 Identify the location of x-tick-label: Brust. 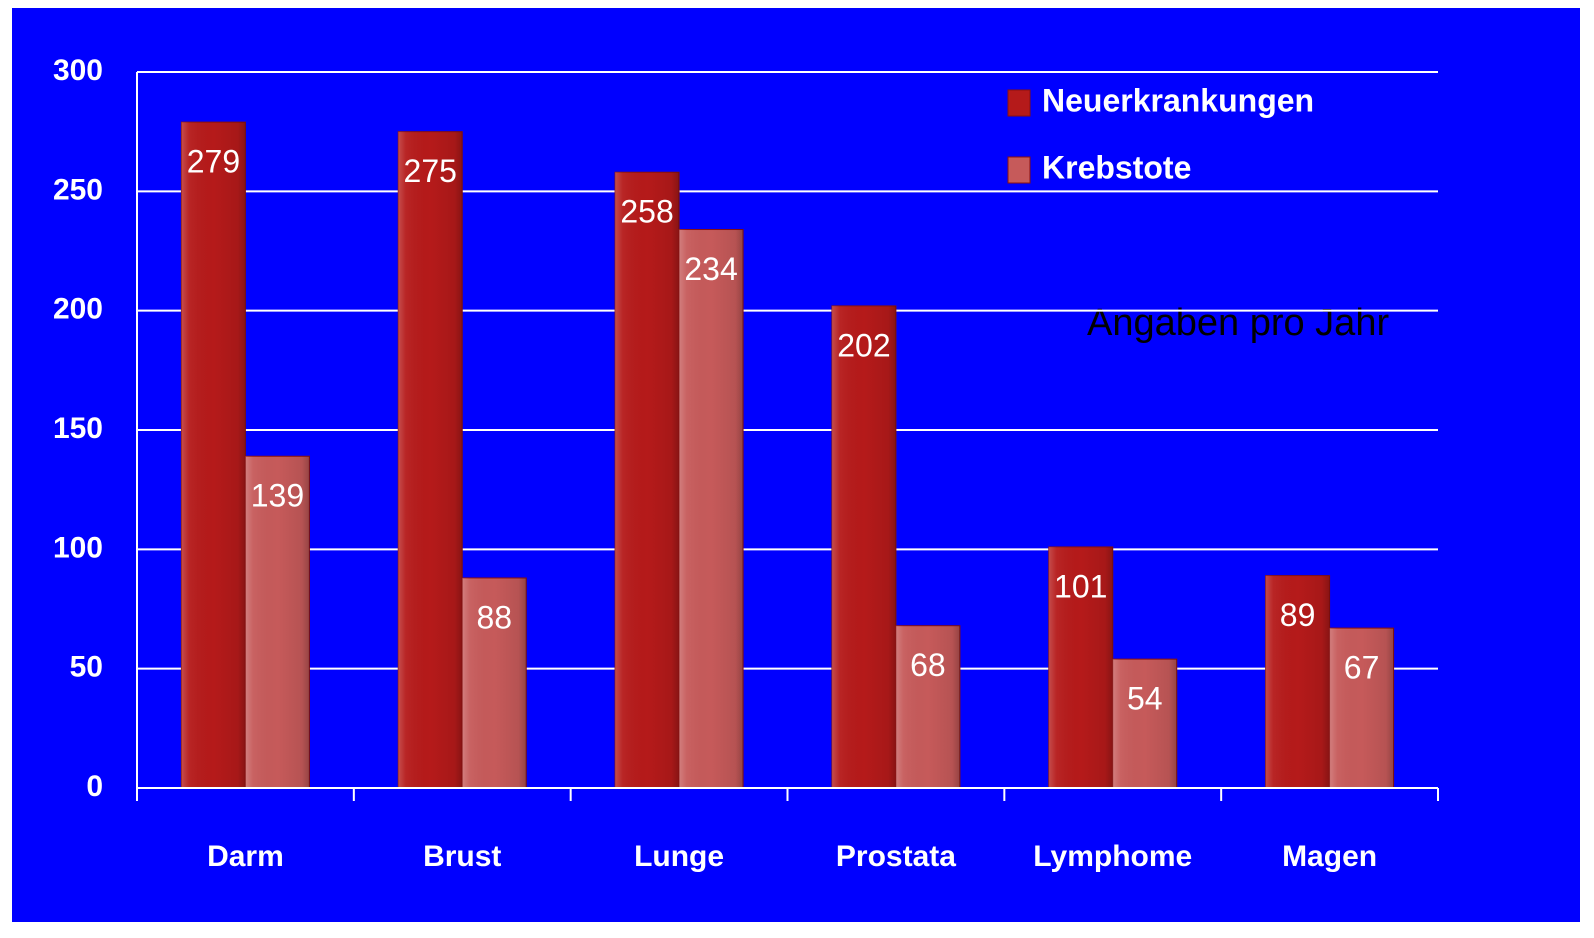
(462, 856).